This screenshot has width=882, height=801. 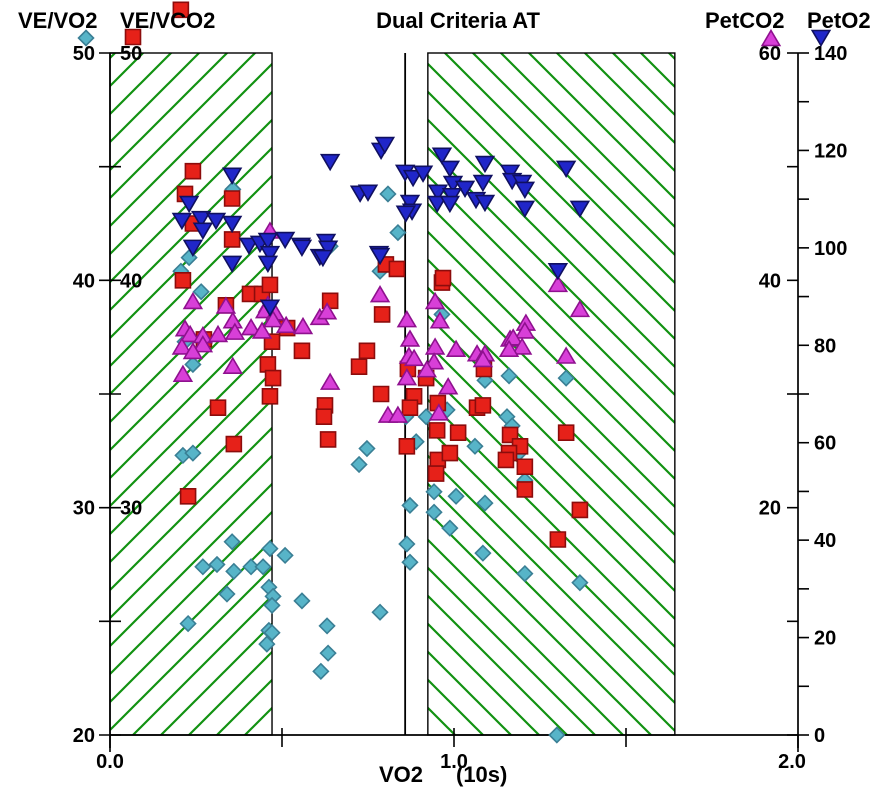 I want to click on peto2-tick-label: 100, so click(x=830, y=249).